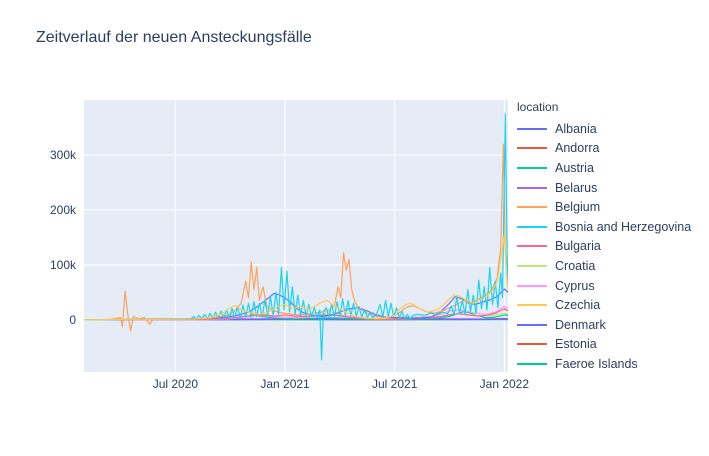 The image size is (709, 456). What do you see at coordinates (296, 277) in the screenshot?
I see `series-line-czechia` at bounding box center [296, 277].